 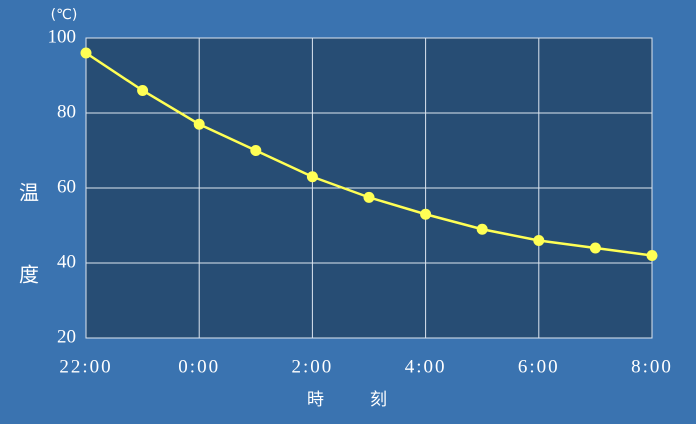 I want to click on y-tick-label: 100, so click(x=62, y=36).